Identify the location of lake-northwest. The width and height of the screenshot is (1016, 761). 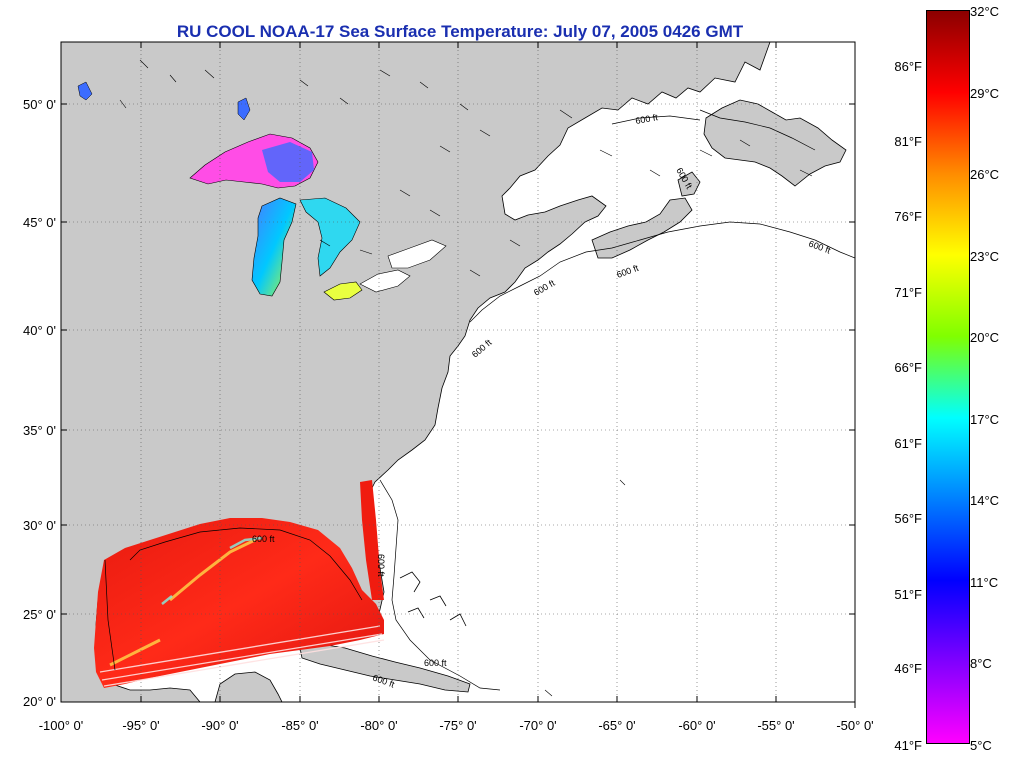
(85, 91).